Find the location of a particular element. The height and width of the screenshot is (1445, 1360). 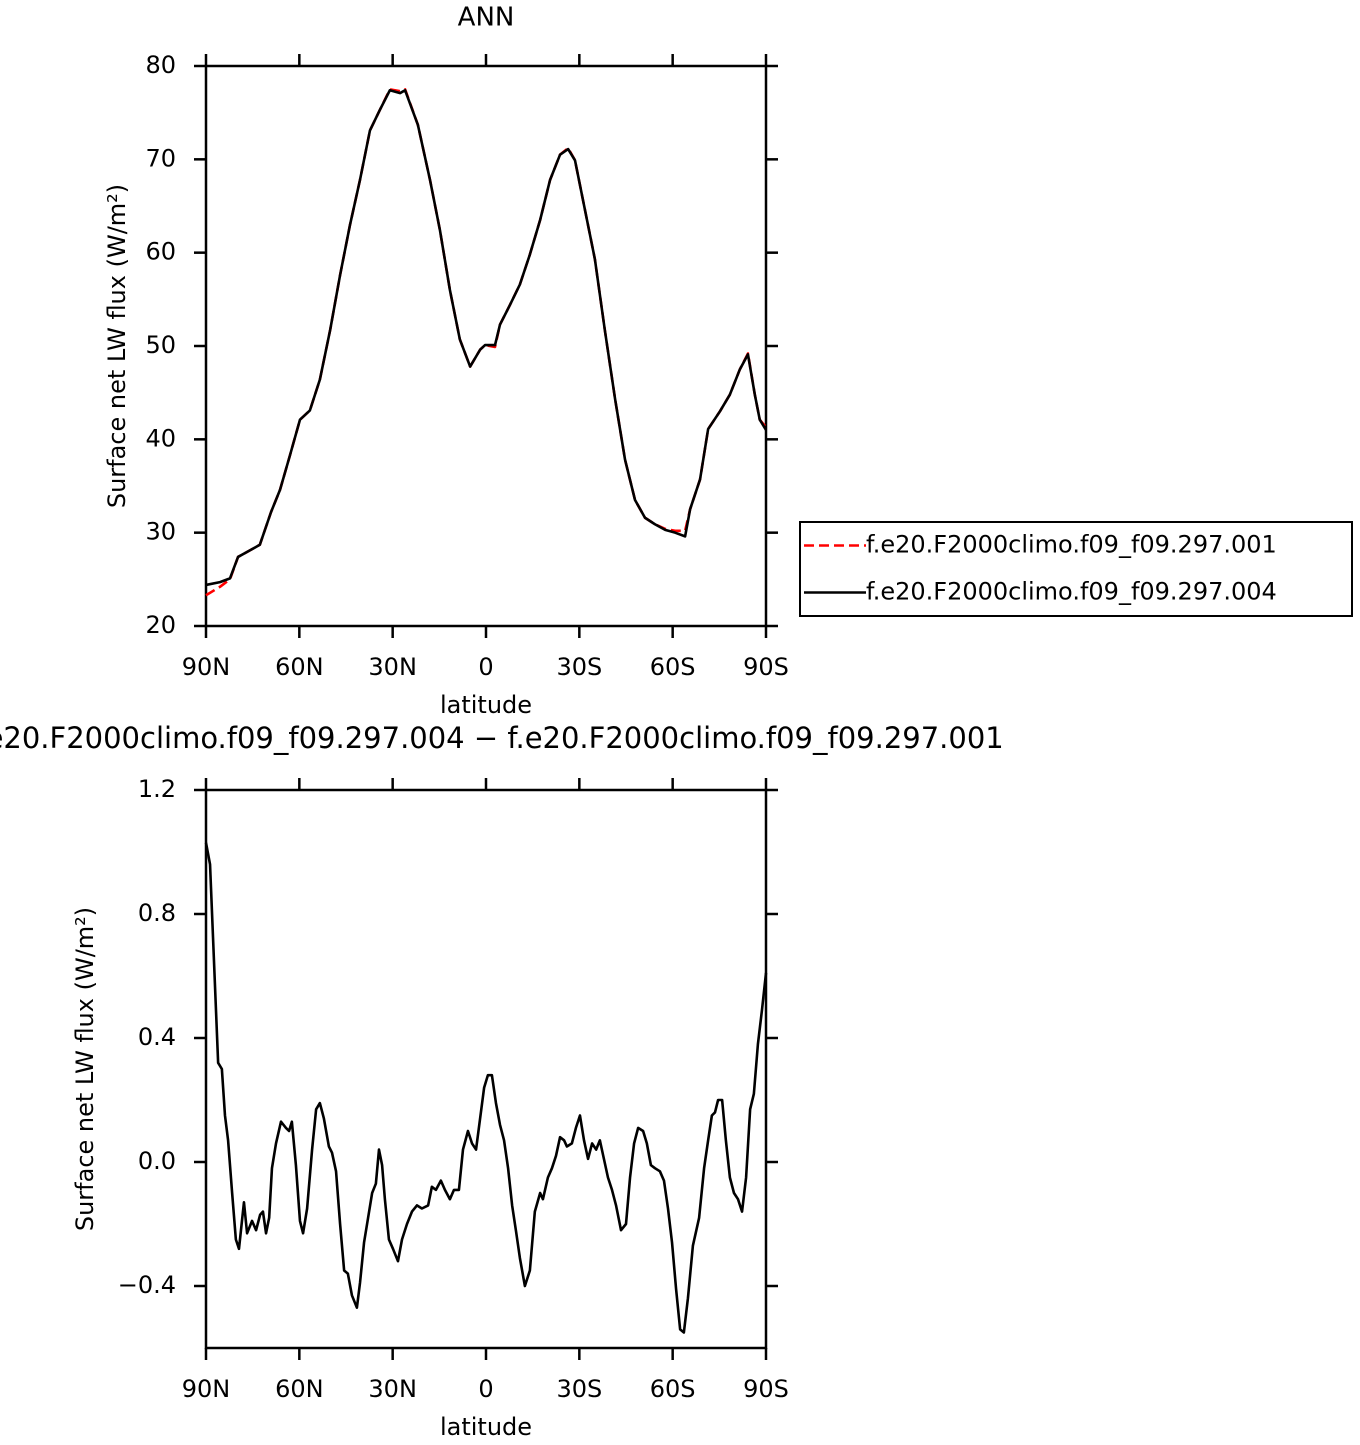

y-tick-label: 80 is located at coordinates (160, 65).